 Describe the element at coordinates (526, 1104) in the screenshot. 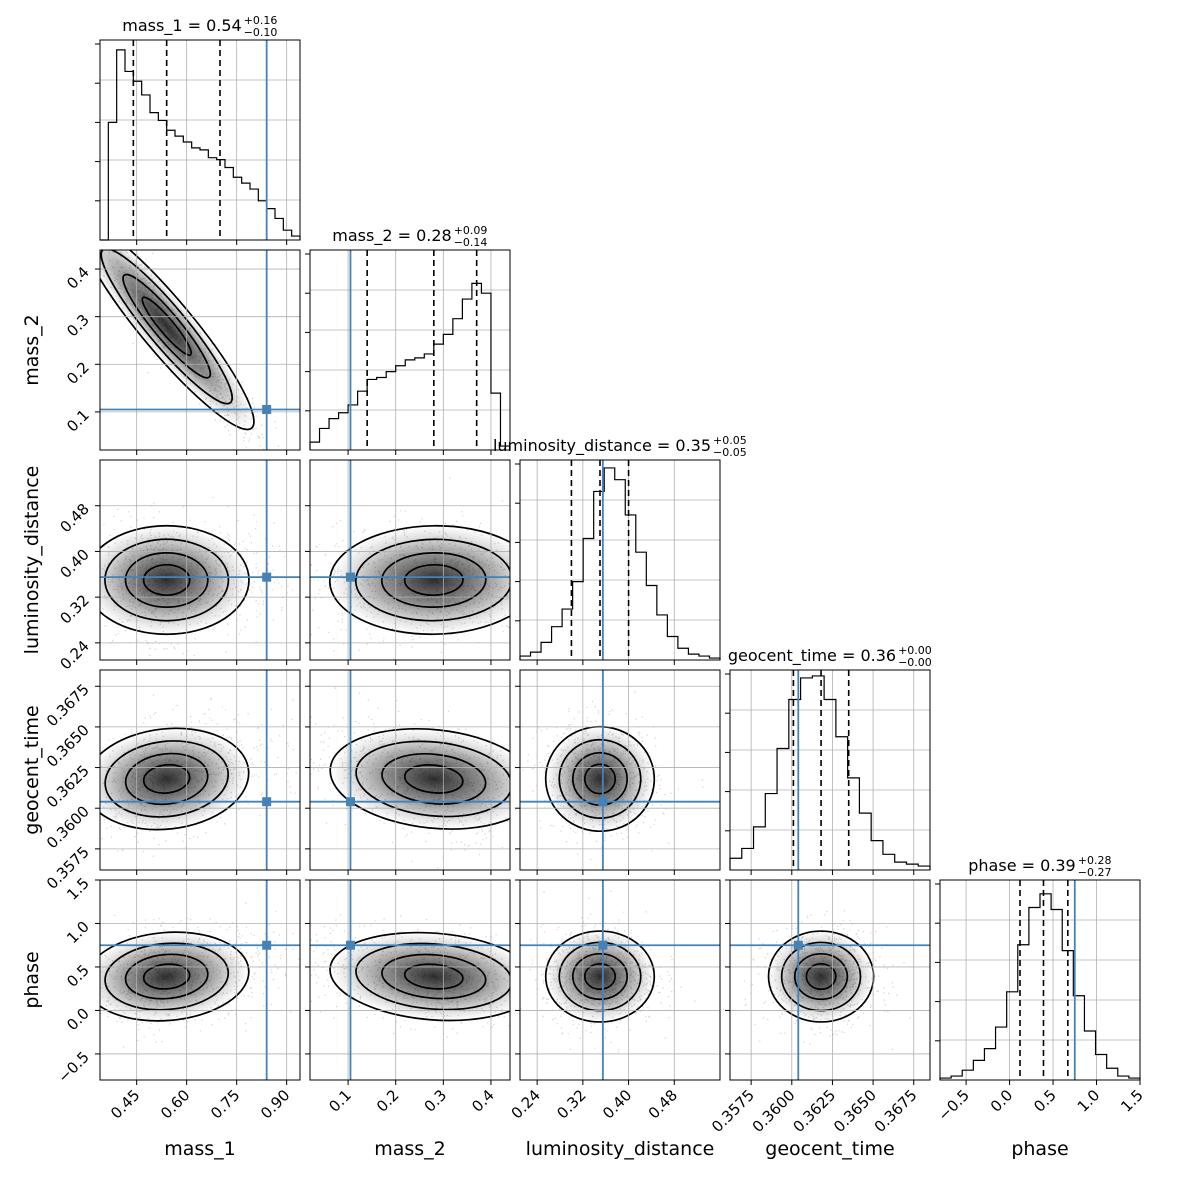

I see `x-tick-label: 0.24` at that location.